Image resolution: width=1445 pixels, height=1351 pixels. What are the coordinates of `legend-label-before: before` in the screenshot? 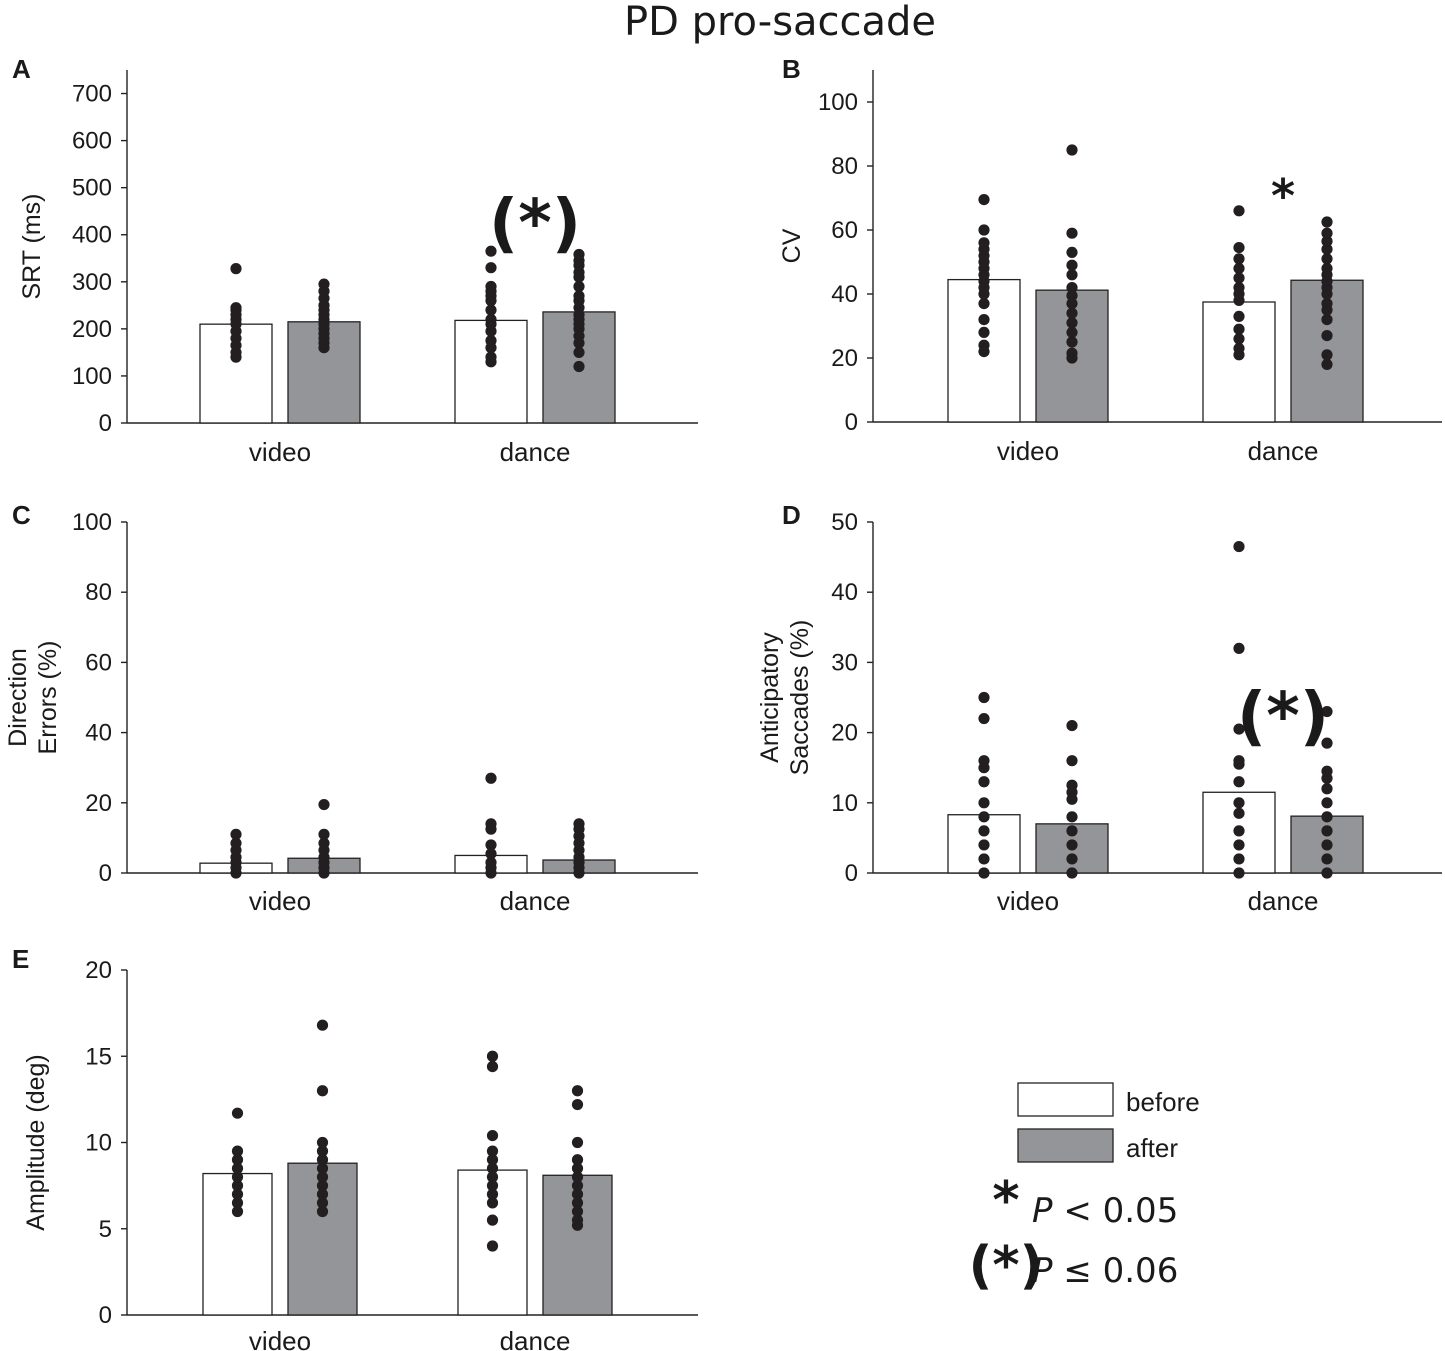 It's located at (1163, 1102).